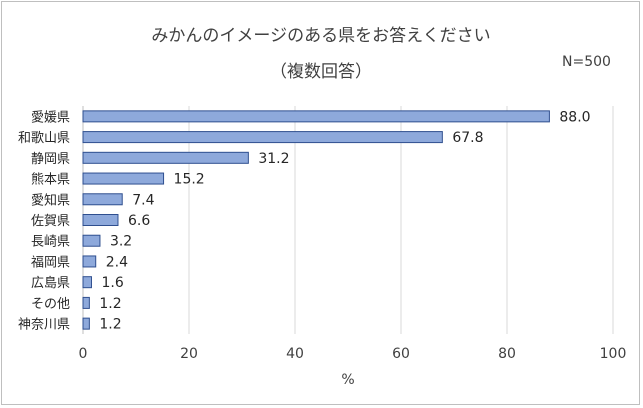 The height and width of the screenshot is (408, 643). Describe the element at coordinates (50, 283) in the screenshot. I see `category-label: 広島県` at that location.